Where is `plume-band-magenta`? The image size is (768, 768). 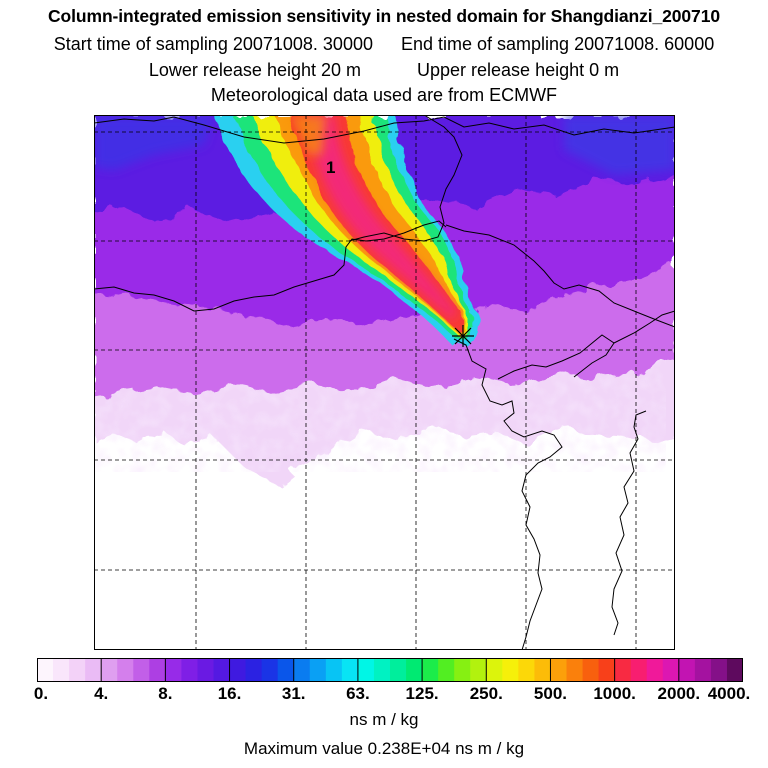
plume-band-magenta is located at coordinates (381, 218).